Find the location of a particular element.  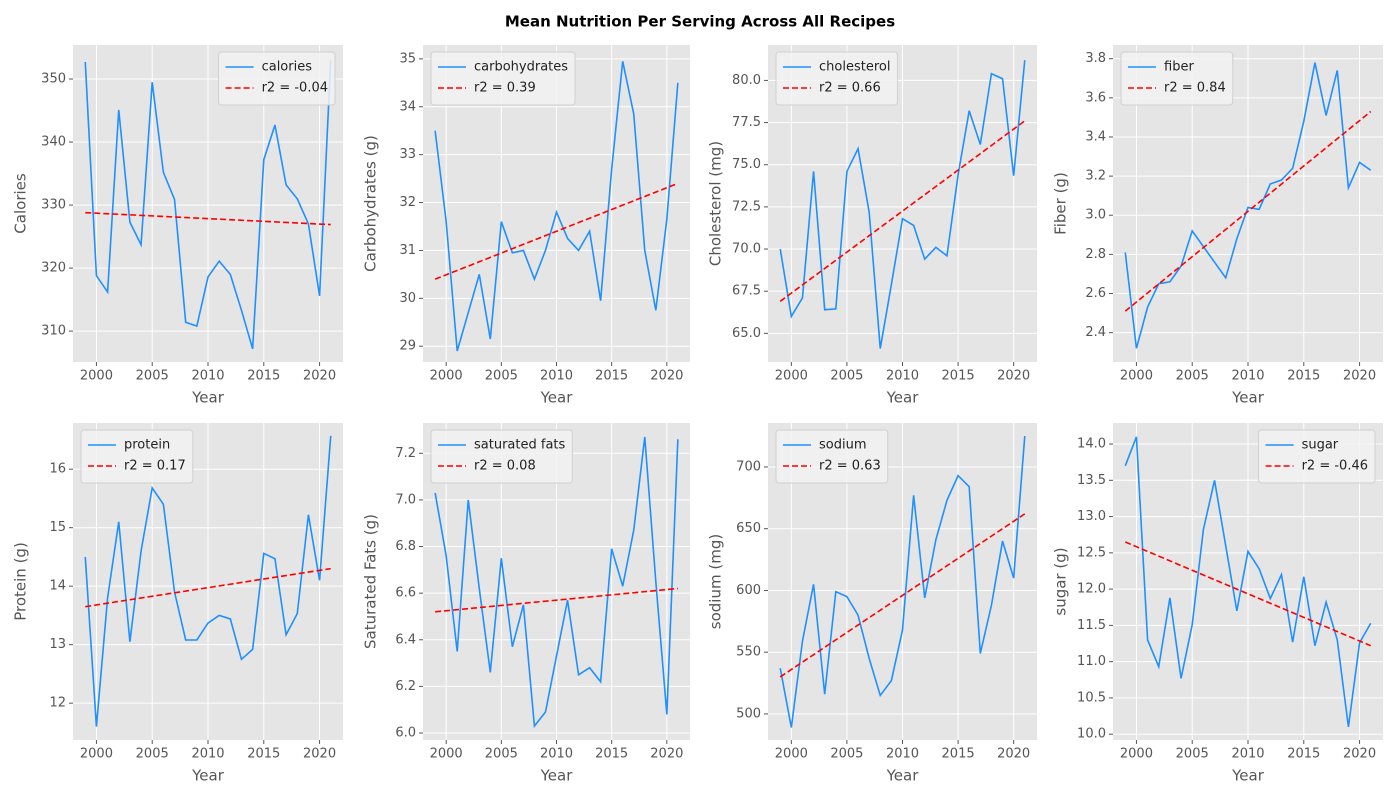

legend: protein r2 = 0.17 is located at coordinates (137, 456).